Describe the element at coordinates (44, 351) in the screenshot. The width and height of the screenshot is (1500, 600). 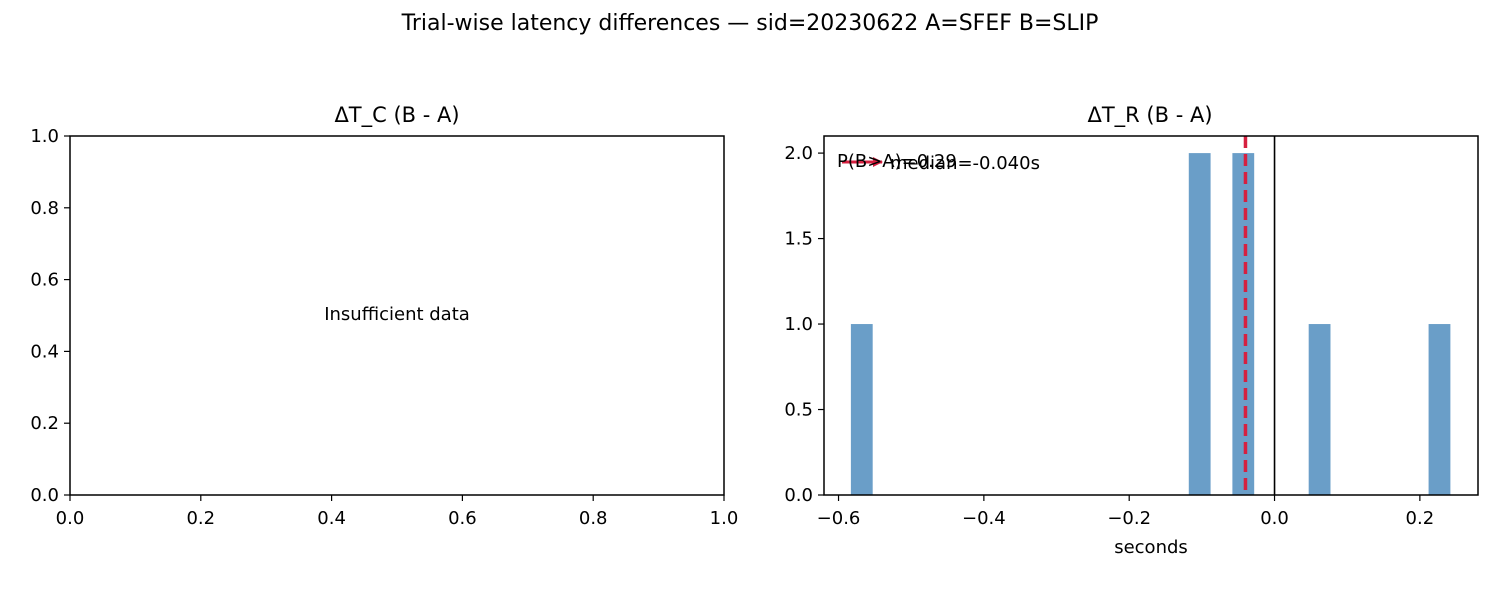
I see `y-tick-label: 0.4` at that location.